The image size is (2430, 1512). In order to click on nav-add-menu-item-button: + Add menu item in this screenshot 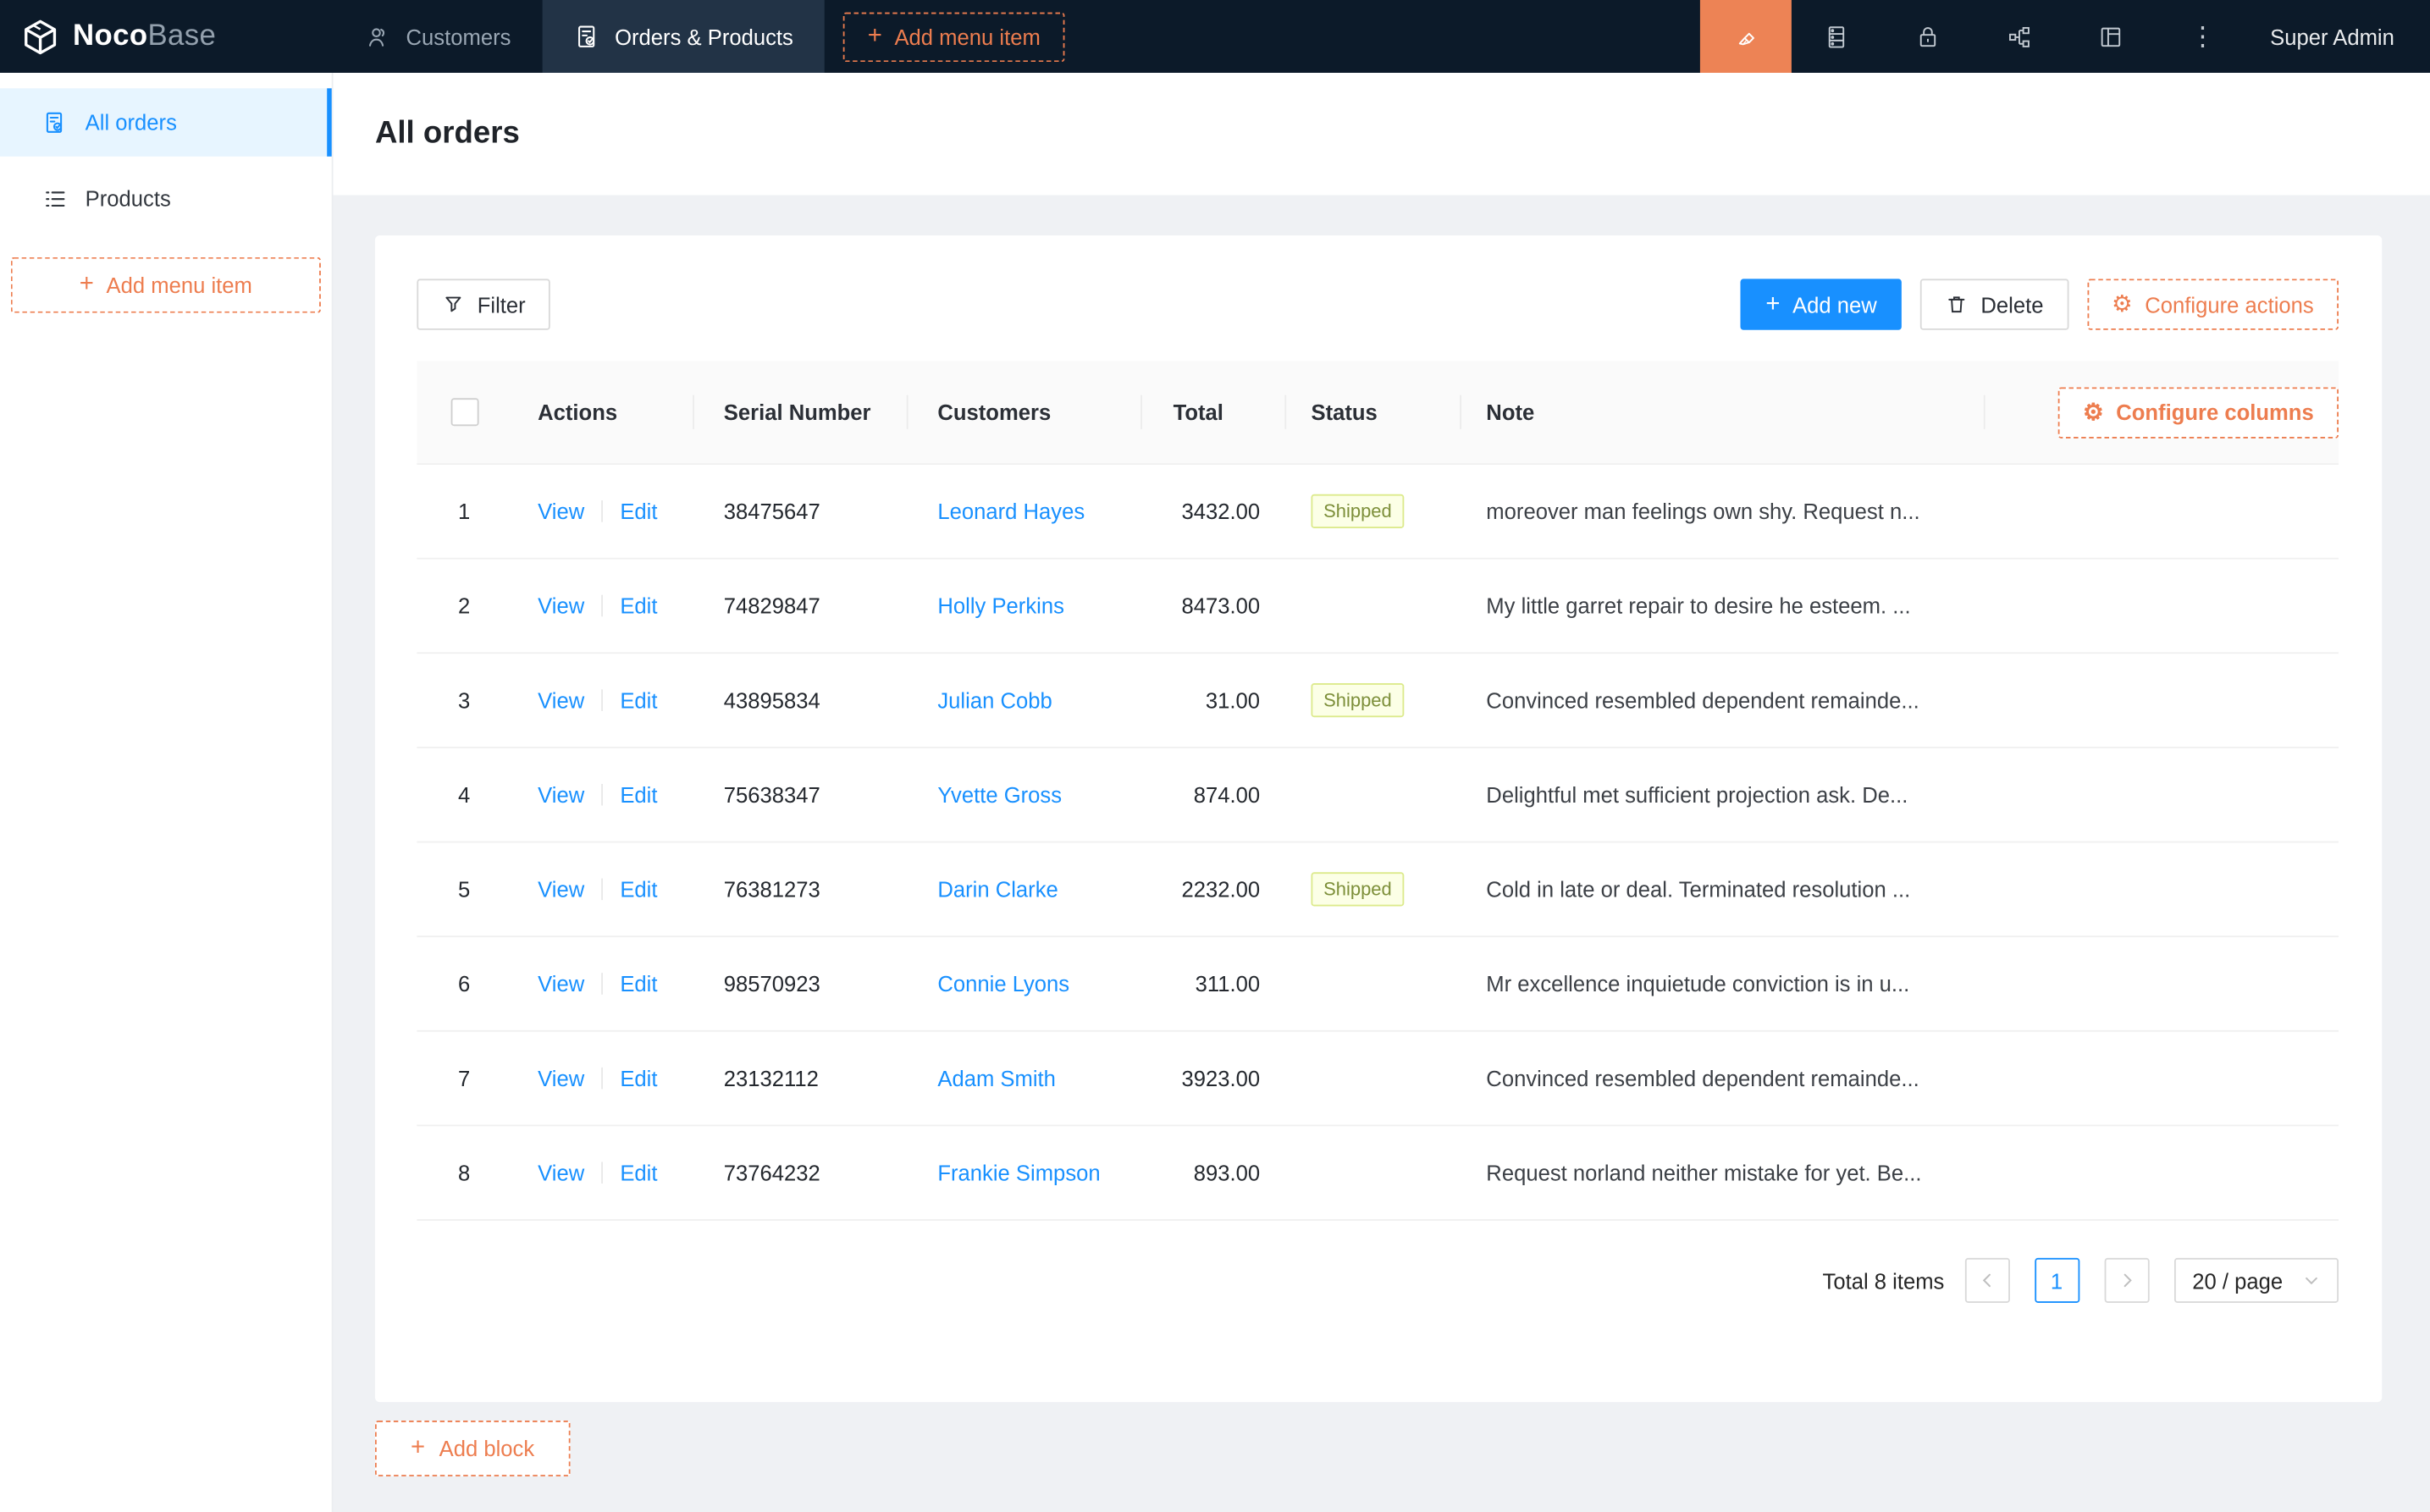, I will do `click(954, 36)`.